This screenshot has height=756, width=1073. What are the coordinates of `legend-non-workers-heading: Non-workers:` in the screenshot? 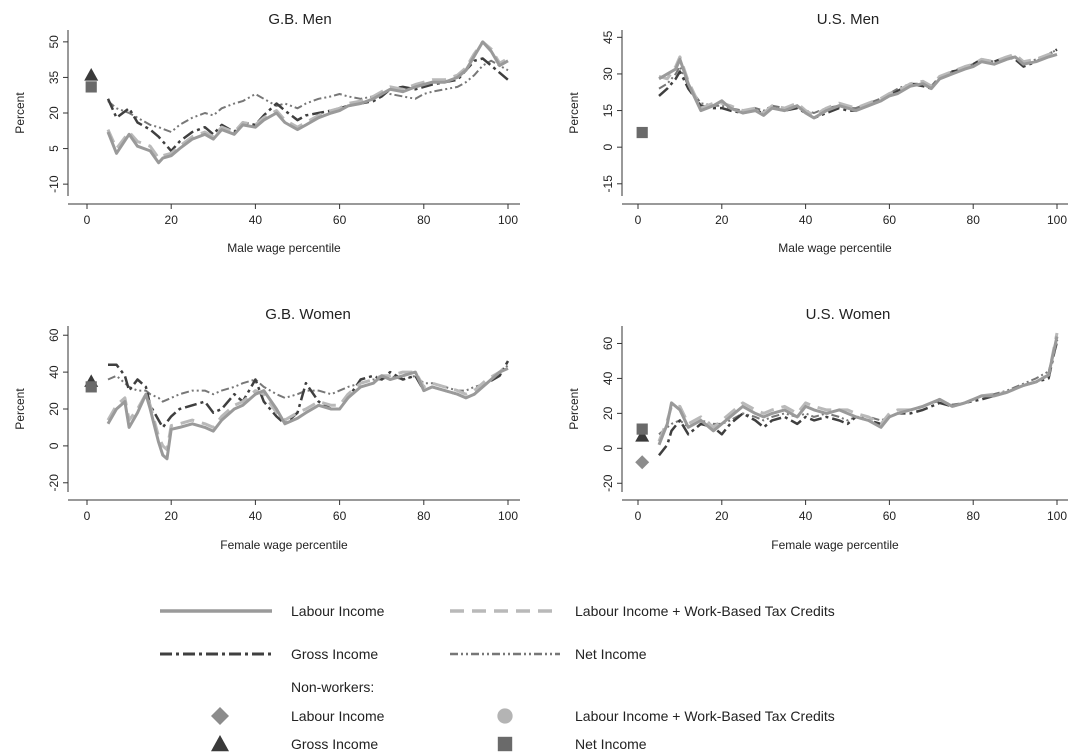 It's located at (332, 687).